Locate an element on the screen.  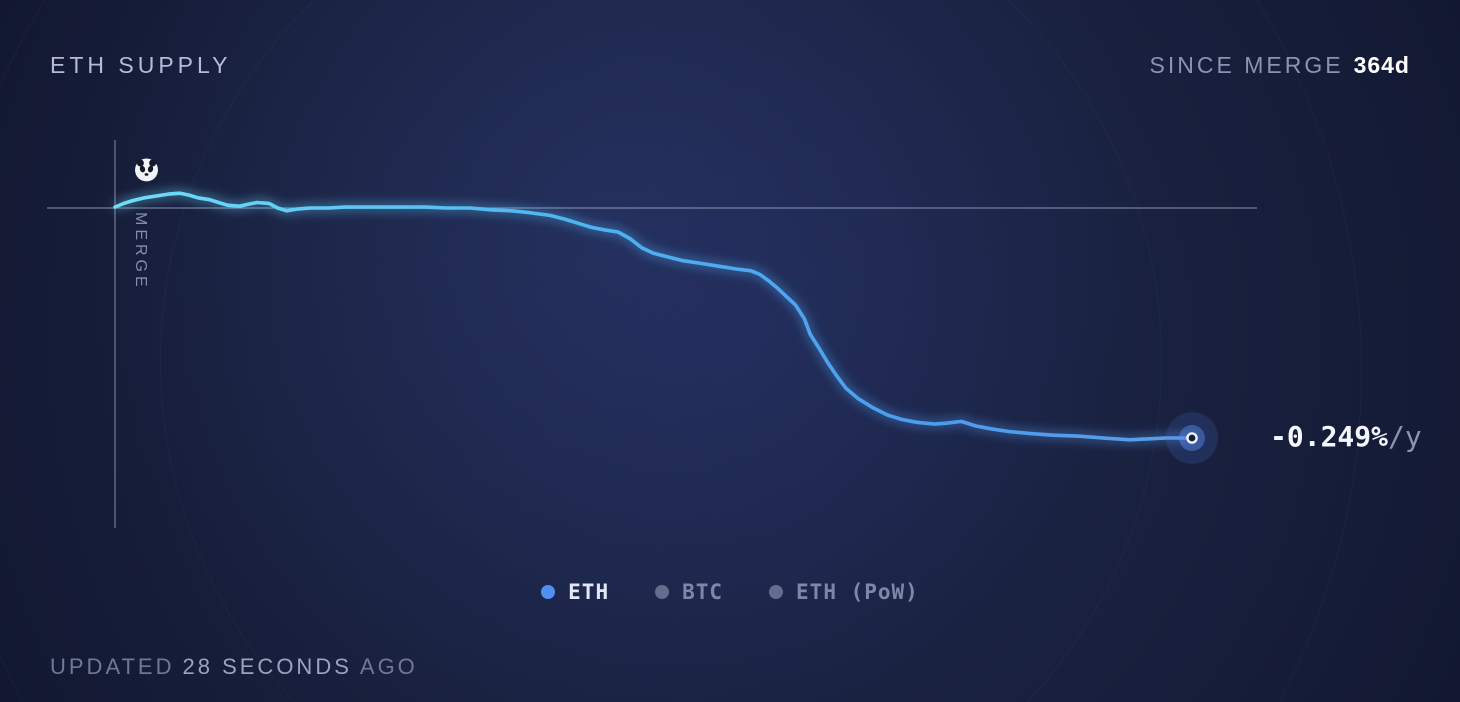
legend-dot-eth is located at coordinates (548, 592).